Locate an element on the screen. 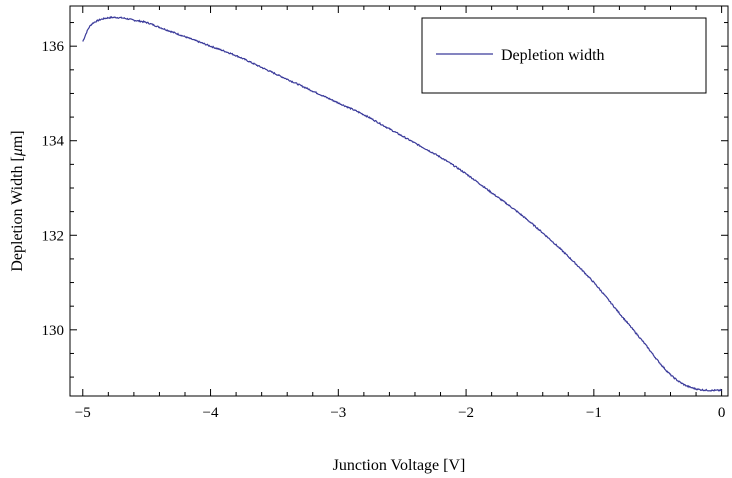 The width and height of the screenshot is (732, 478). y-axis-title: Depletion Width [μm] is located at coordinates (17, 200).